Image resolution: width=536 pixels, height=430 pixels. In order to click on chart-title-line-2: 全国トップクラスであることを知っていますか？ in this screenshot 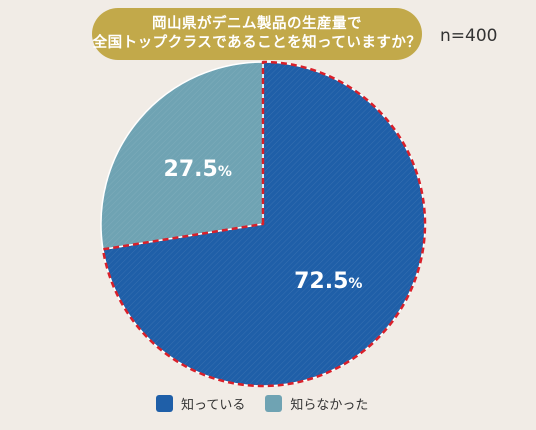, I will do `click(257, 43)`.